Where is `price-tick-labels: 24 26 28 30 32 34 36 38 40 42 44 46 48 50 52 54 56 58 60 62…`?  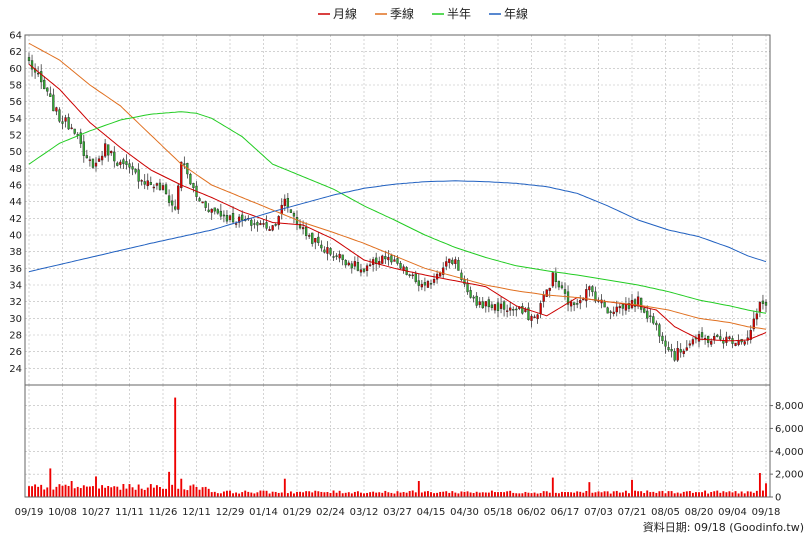 price-tick-labels: 24 26 28 30 32 34 36 38 40 42 44 46 48 50 52 54 56 58 60 62… is located at coordinates (15, 203).